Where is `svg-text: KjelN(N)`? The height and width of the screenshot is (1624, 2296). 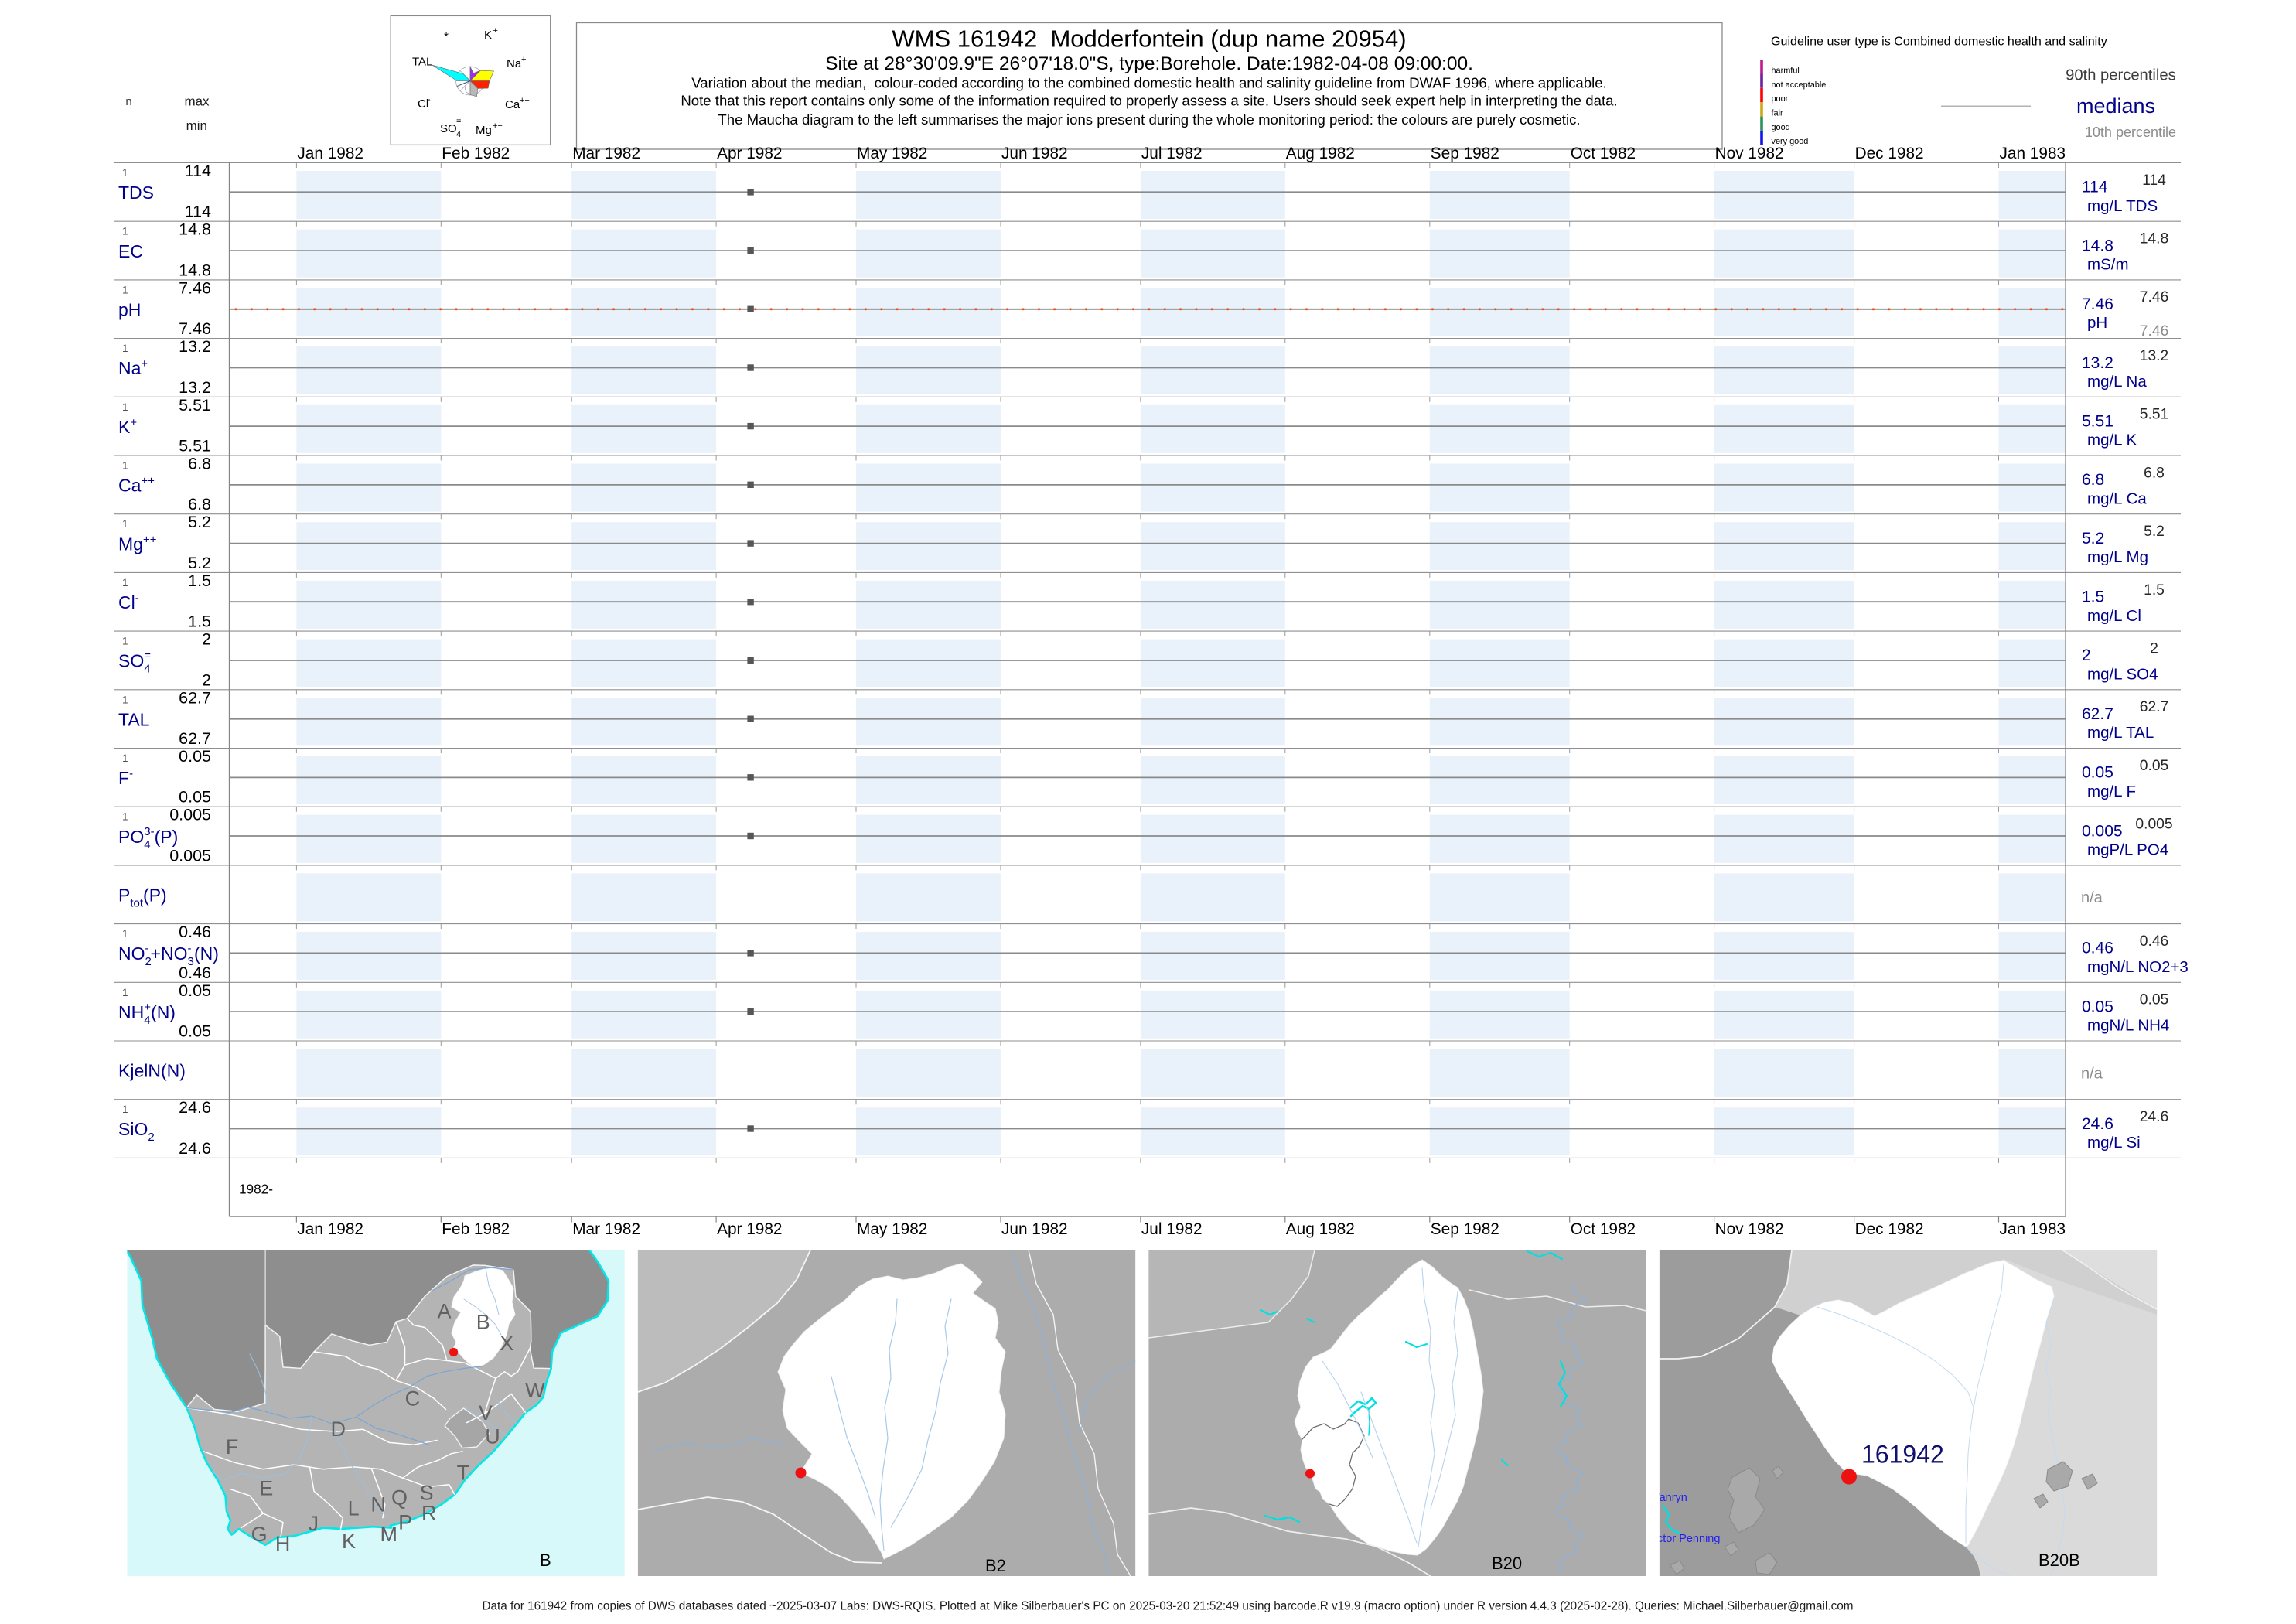
svg-text: KjelN(N) is located at coordinates (152, 1071).